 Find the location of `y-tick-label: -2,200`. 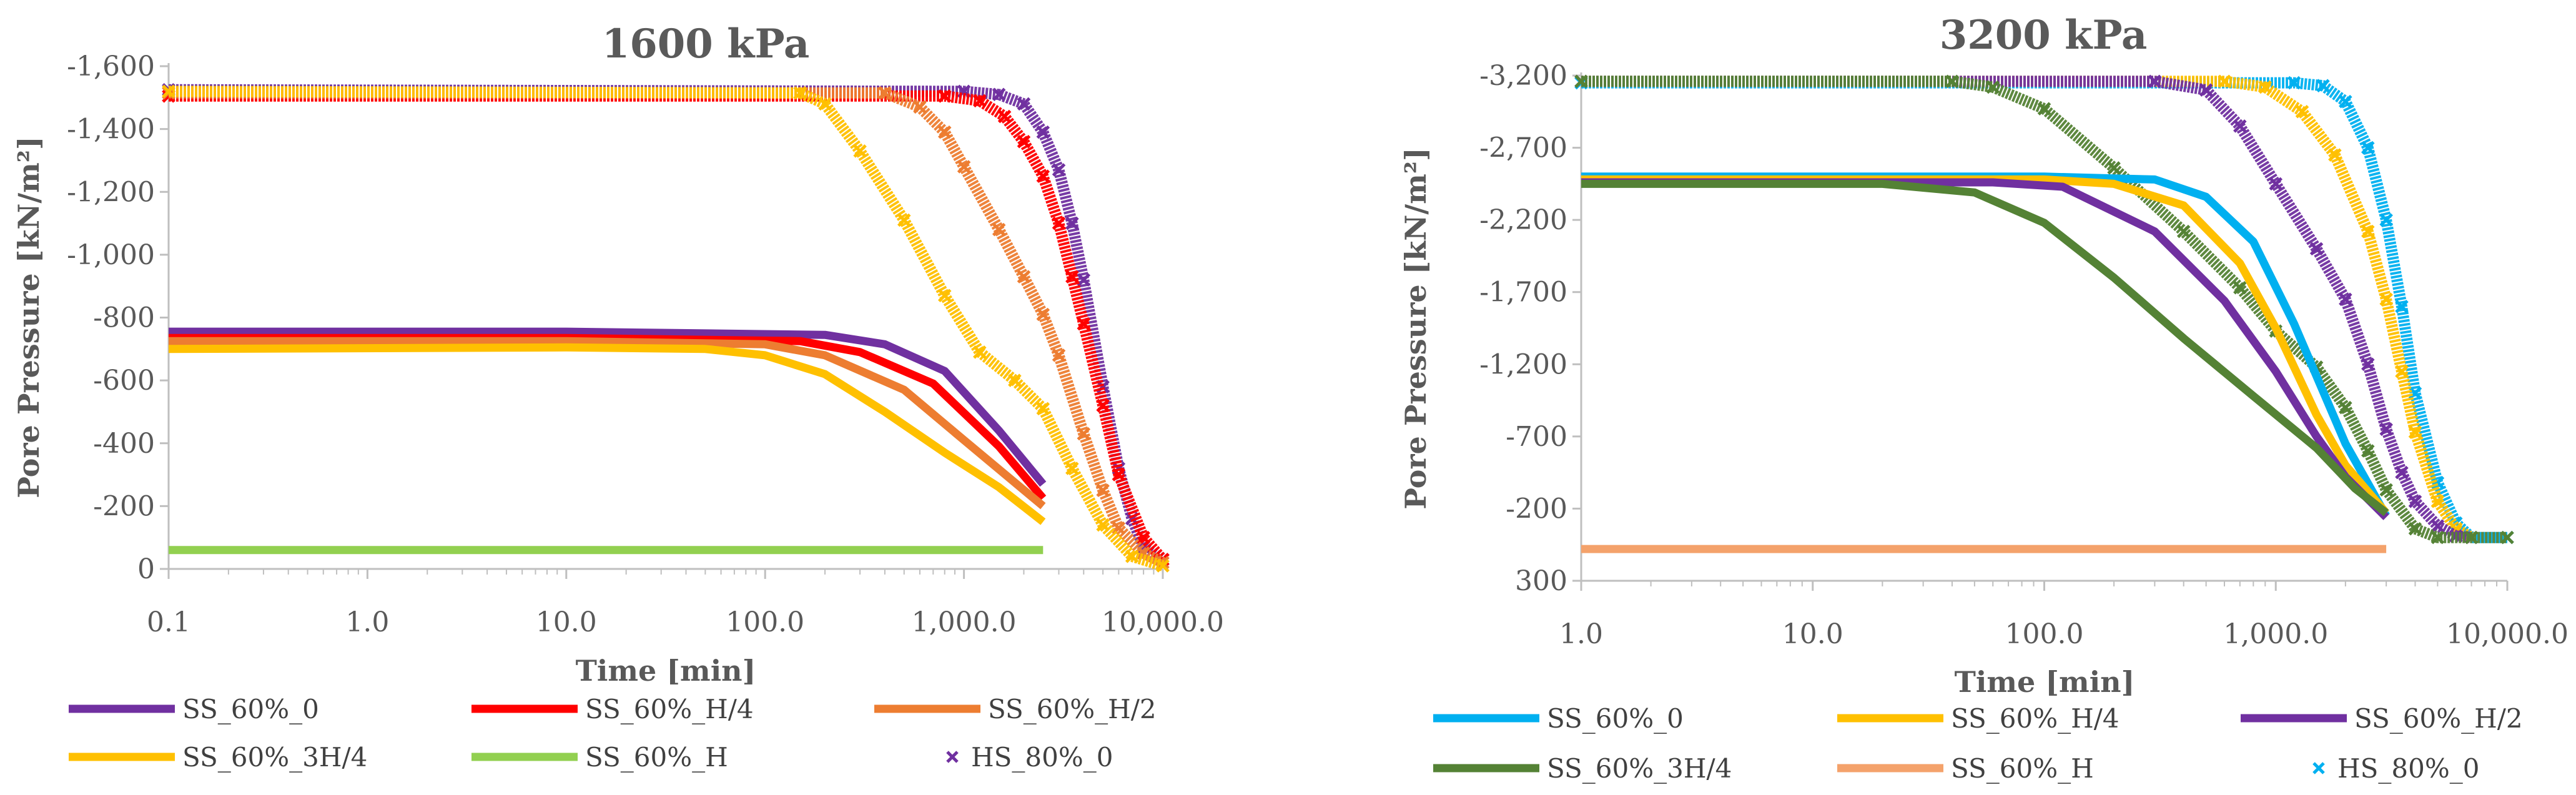

y-tick-label: -2,200 is located at coordinates (1523, 220).